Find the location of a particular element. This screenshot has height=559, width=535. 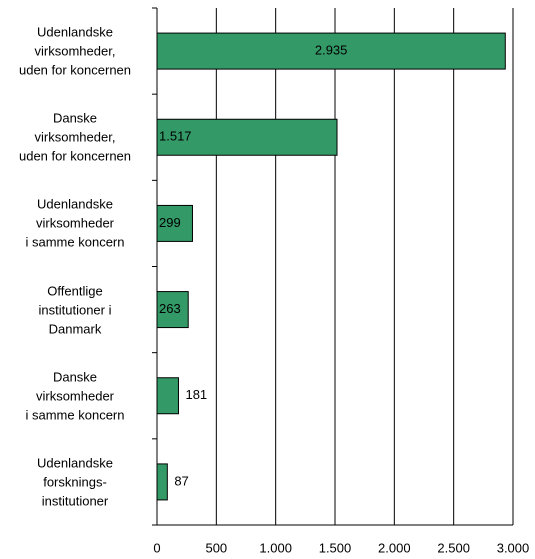

x-tick-label: 2.500 is located at coordinates (453, 547).